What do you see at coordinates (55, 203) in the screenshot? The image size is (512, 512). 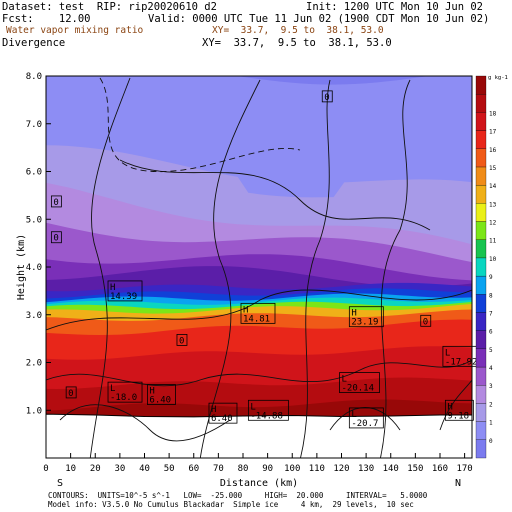 I see `zero-label-1: 0` at bounding box center [55, 203].